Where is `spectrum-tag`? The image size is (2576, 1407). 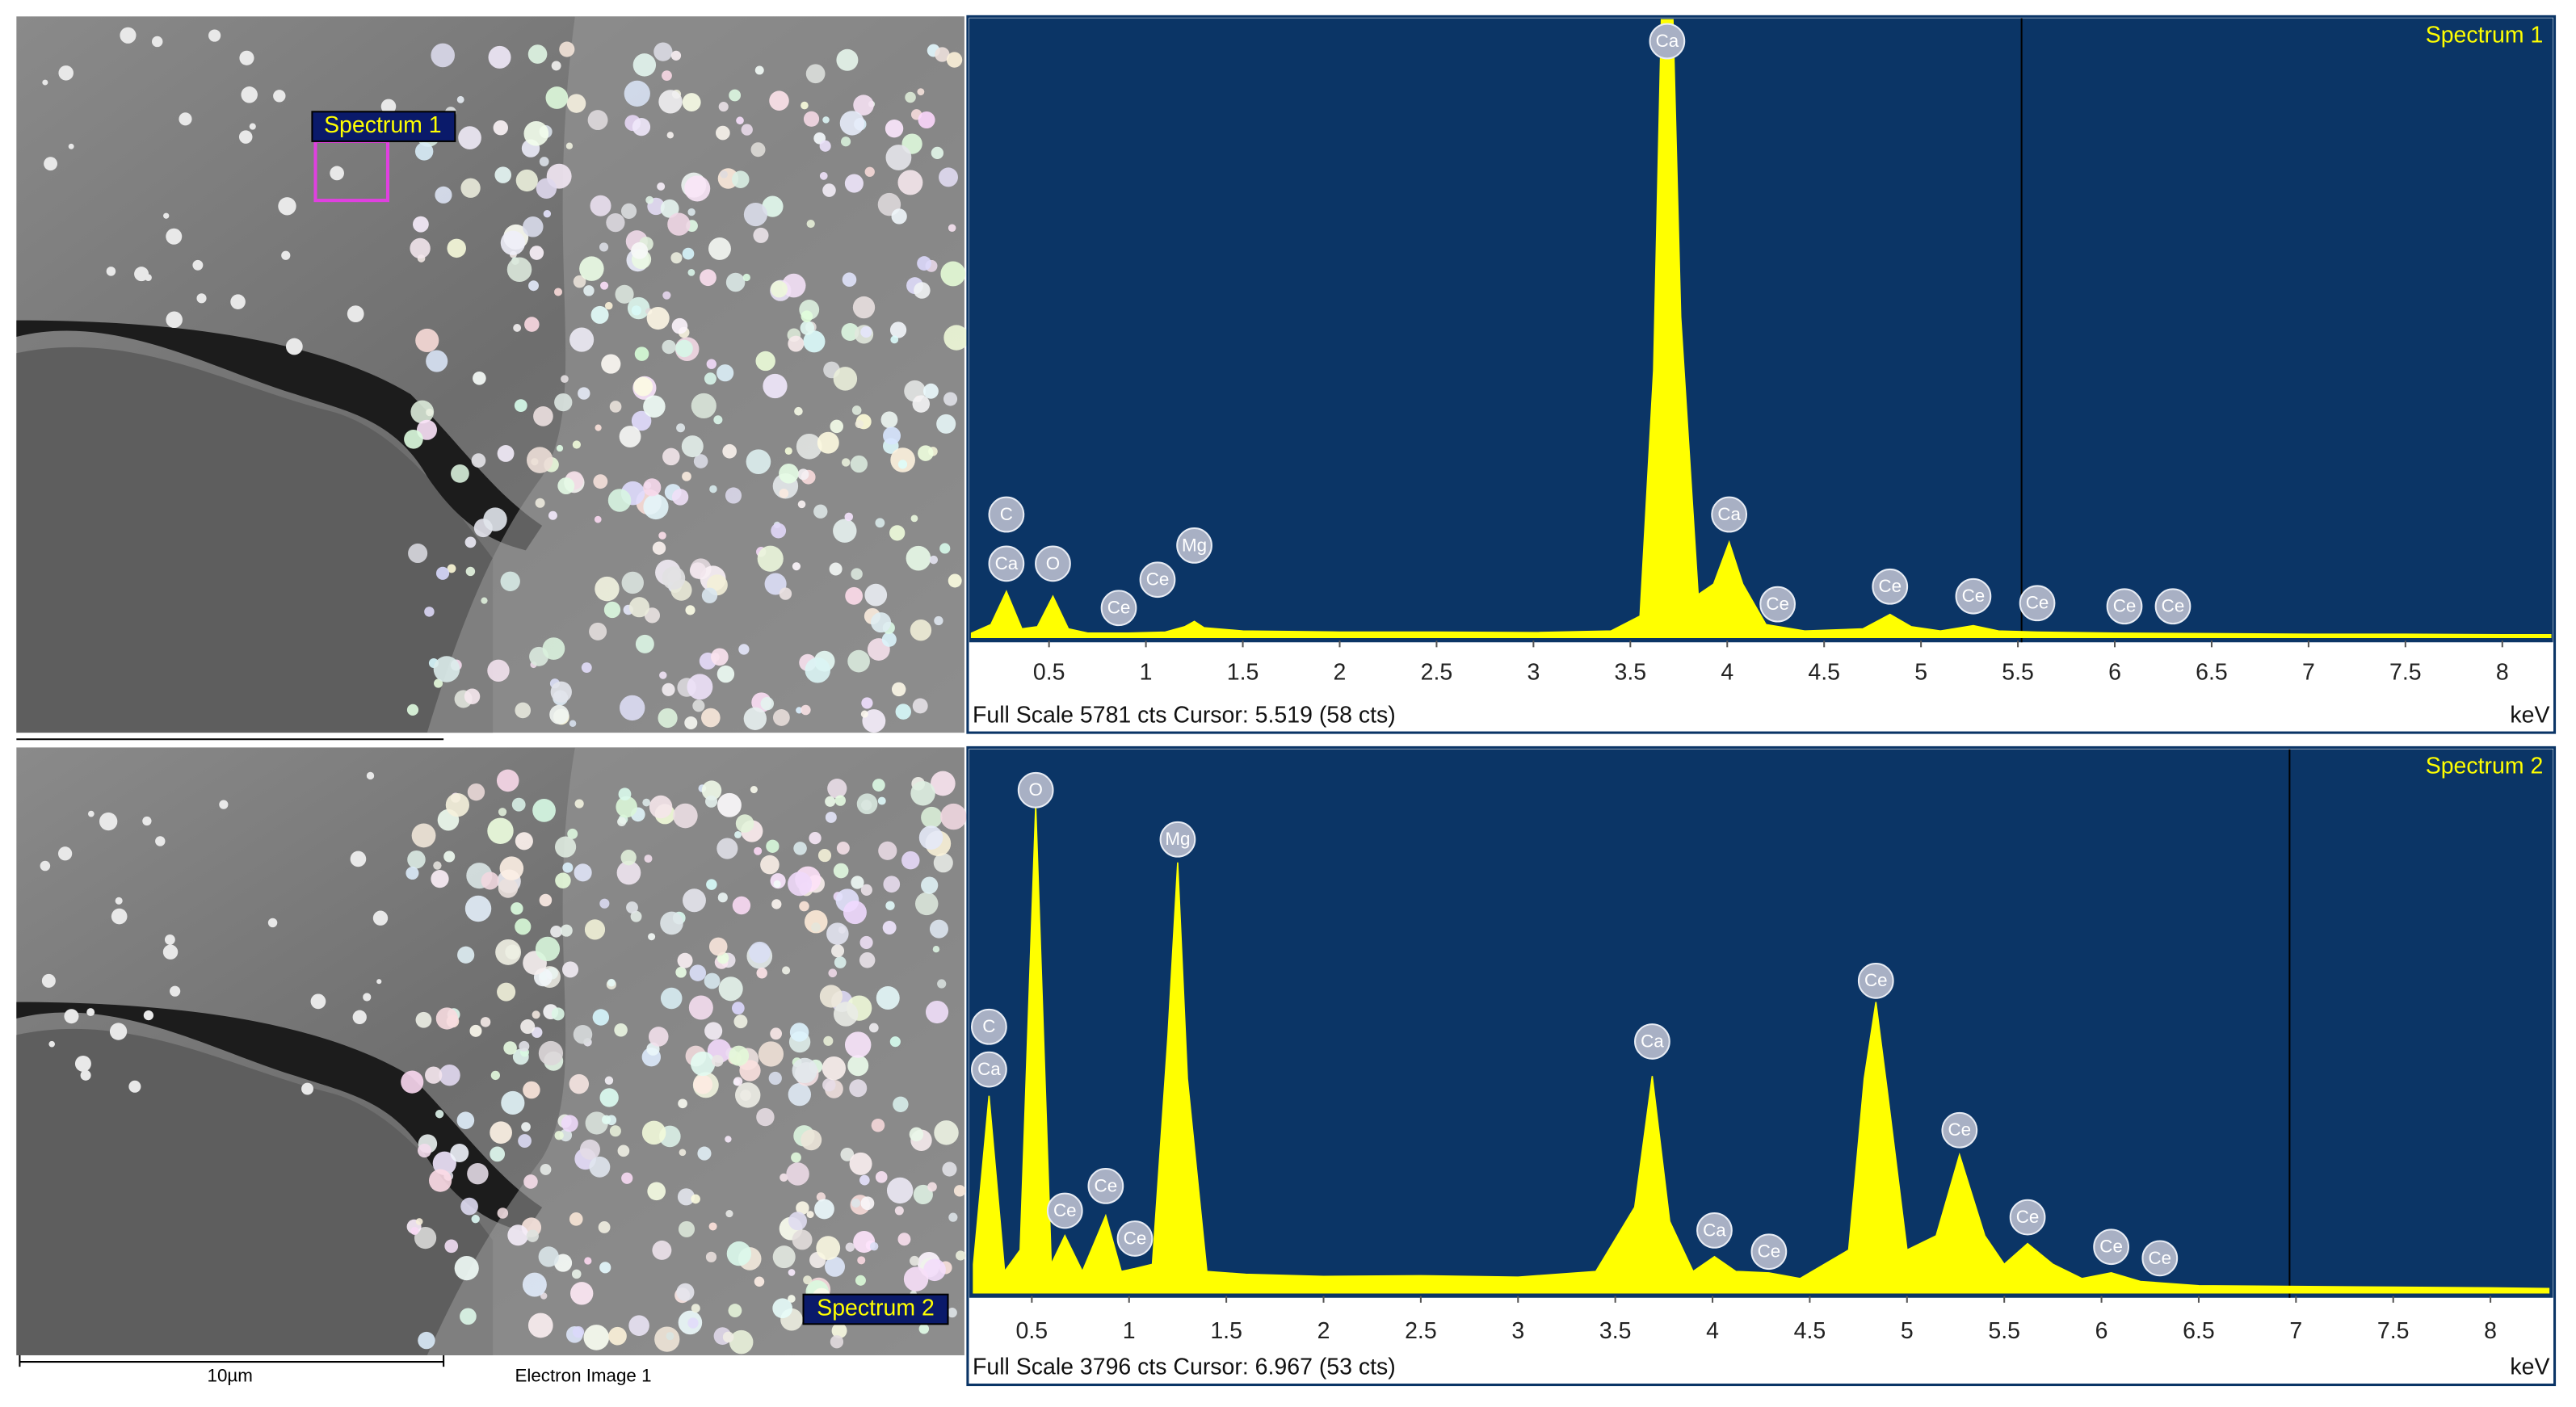
spectrum-tag is located at coordinates (384, 126).